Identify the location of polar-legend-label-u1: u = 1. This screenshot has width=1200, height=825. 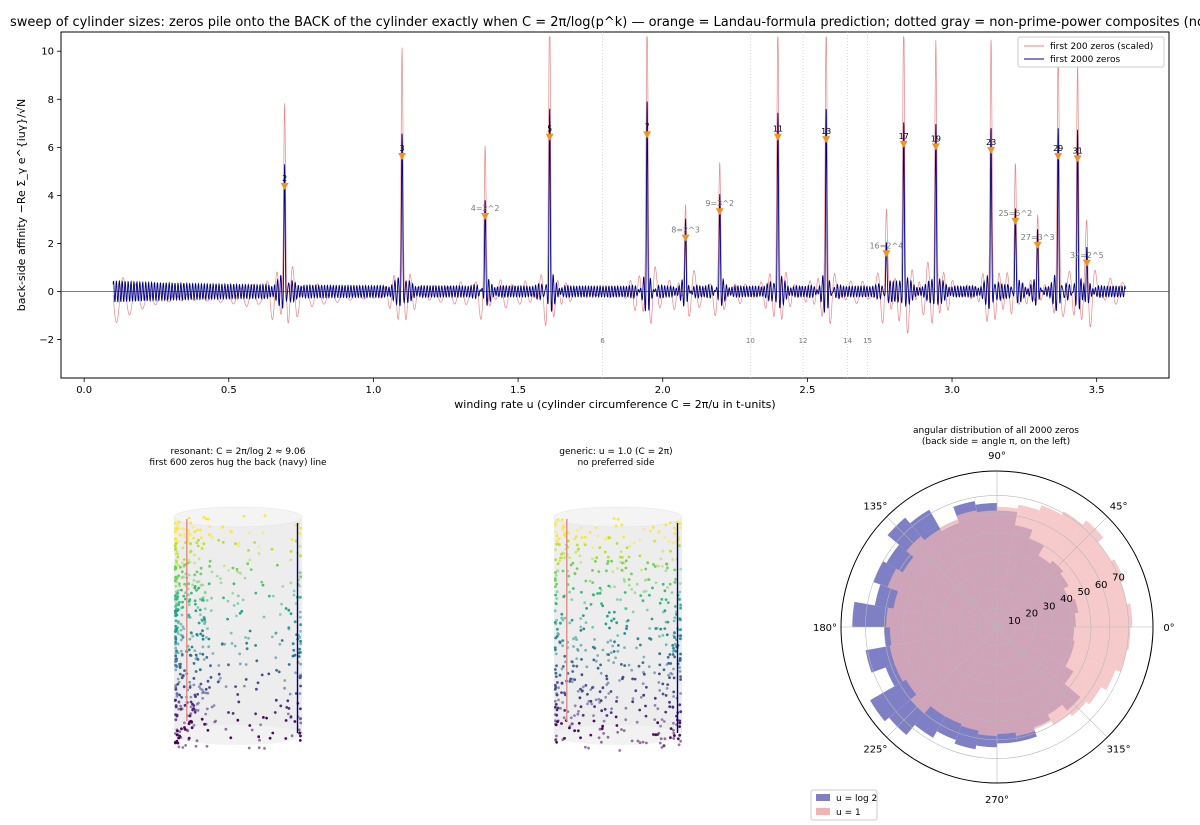
(848, 813).